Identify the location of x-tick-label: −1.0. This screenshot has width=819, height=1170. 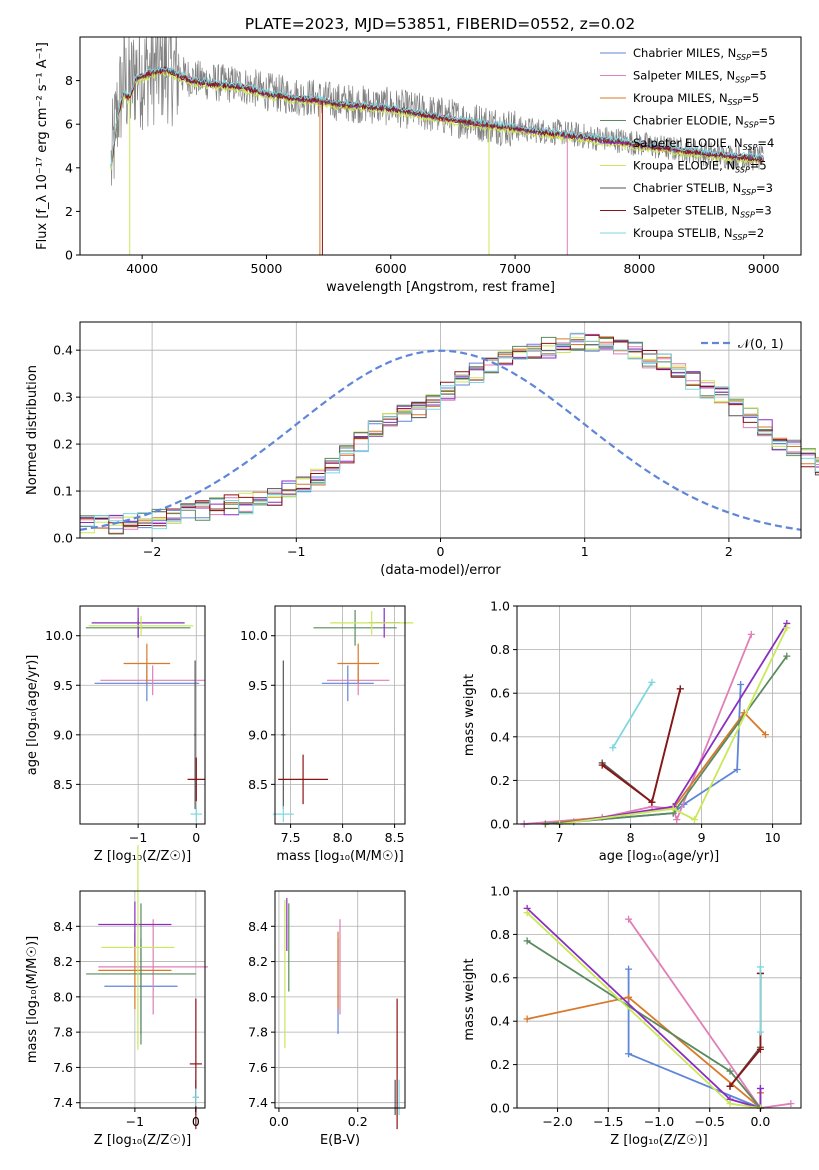
(659, 1121).